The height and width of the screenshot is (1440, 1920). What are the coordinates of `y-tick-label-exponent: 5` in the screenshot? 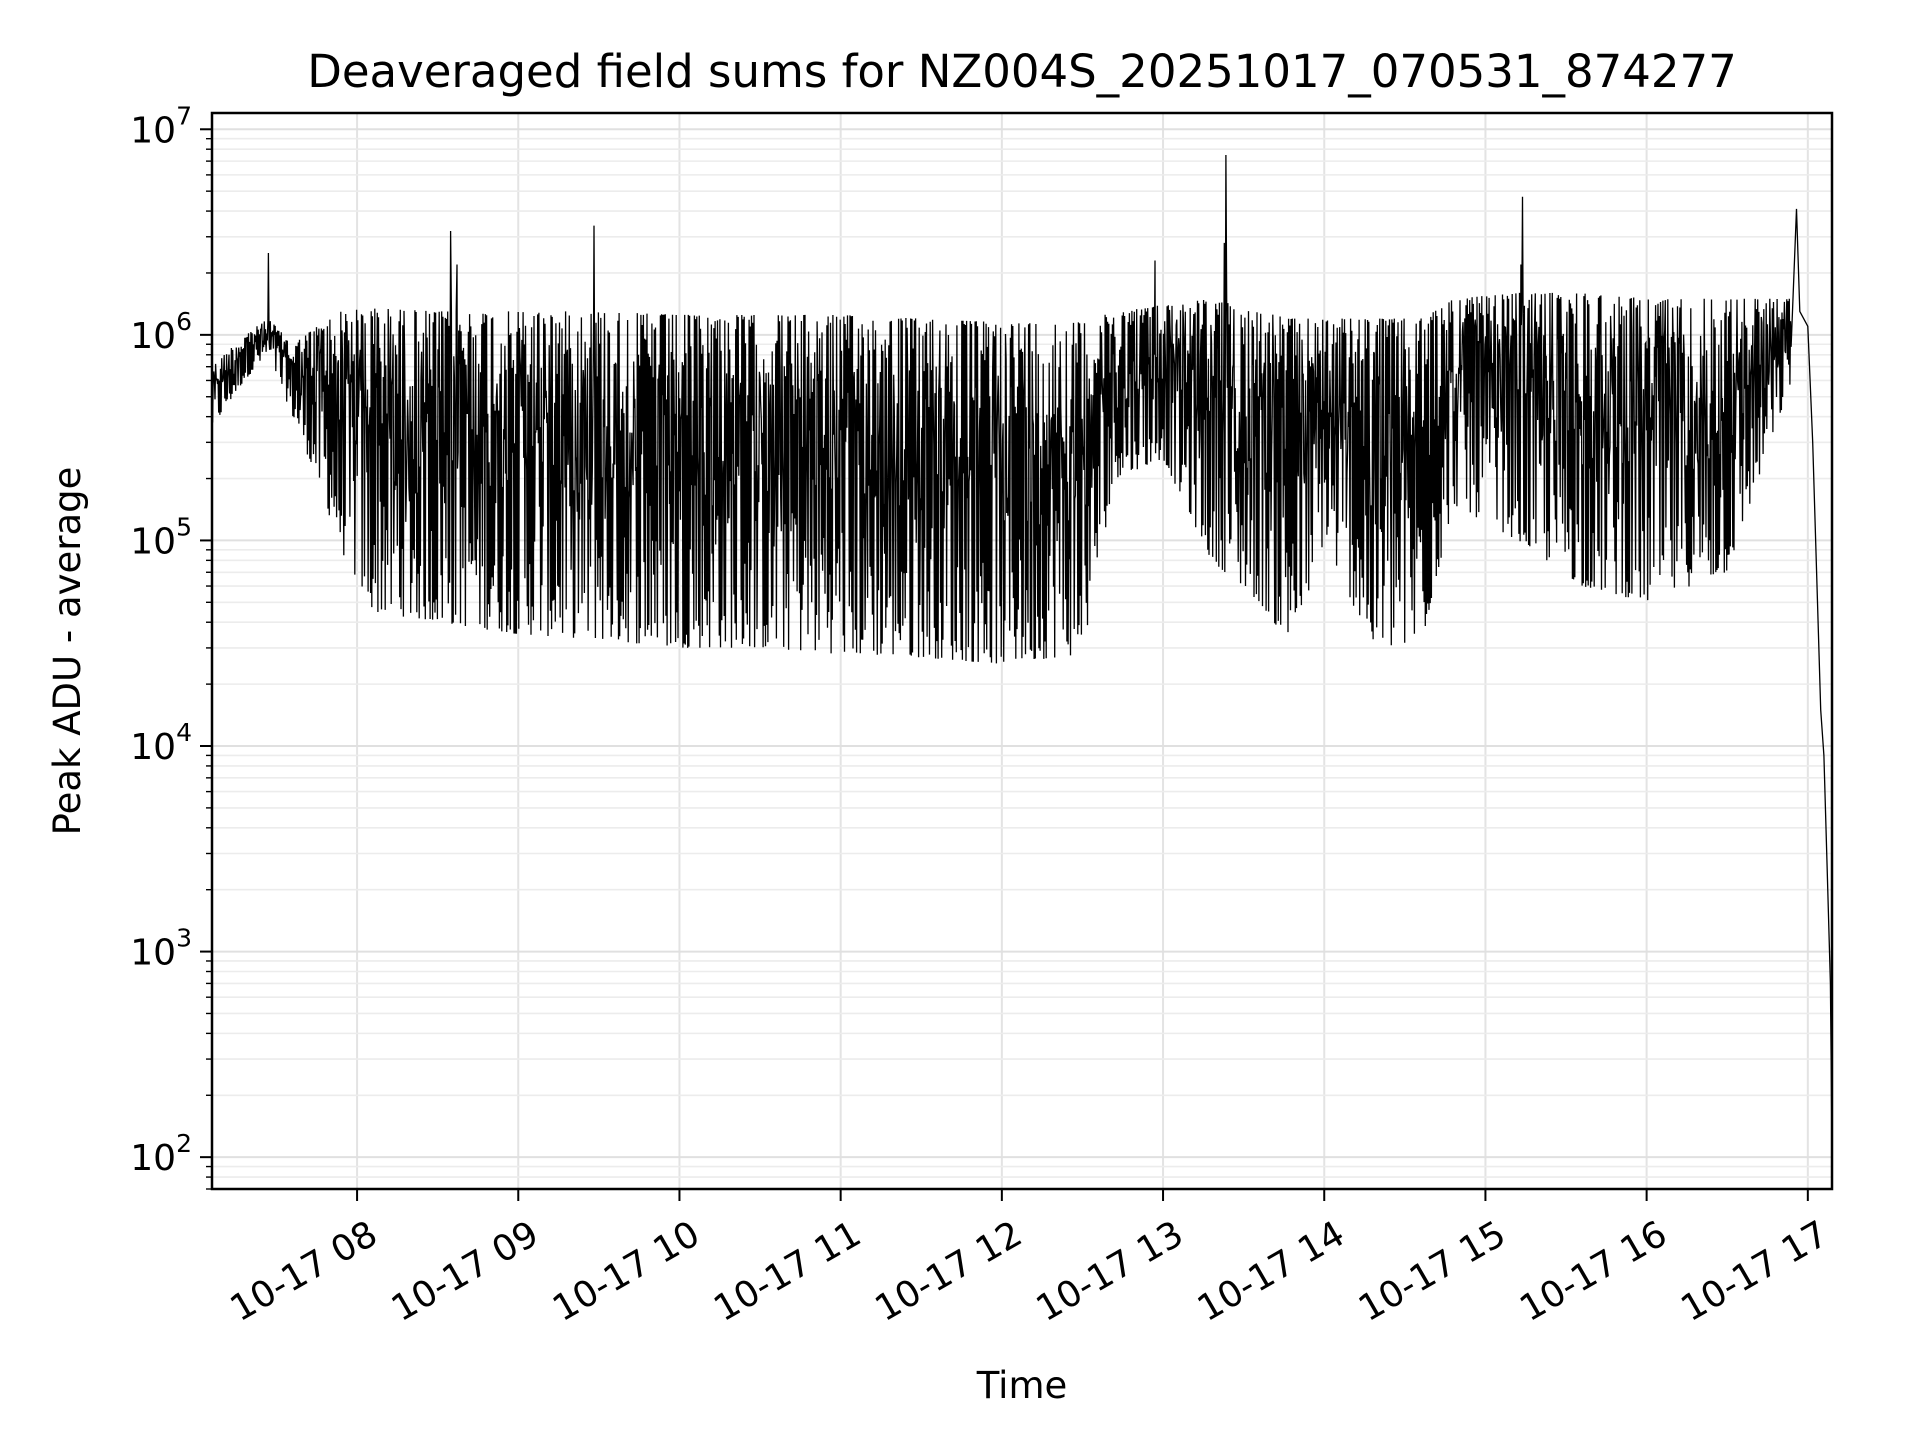 It's located at (184, 526).